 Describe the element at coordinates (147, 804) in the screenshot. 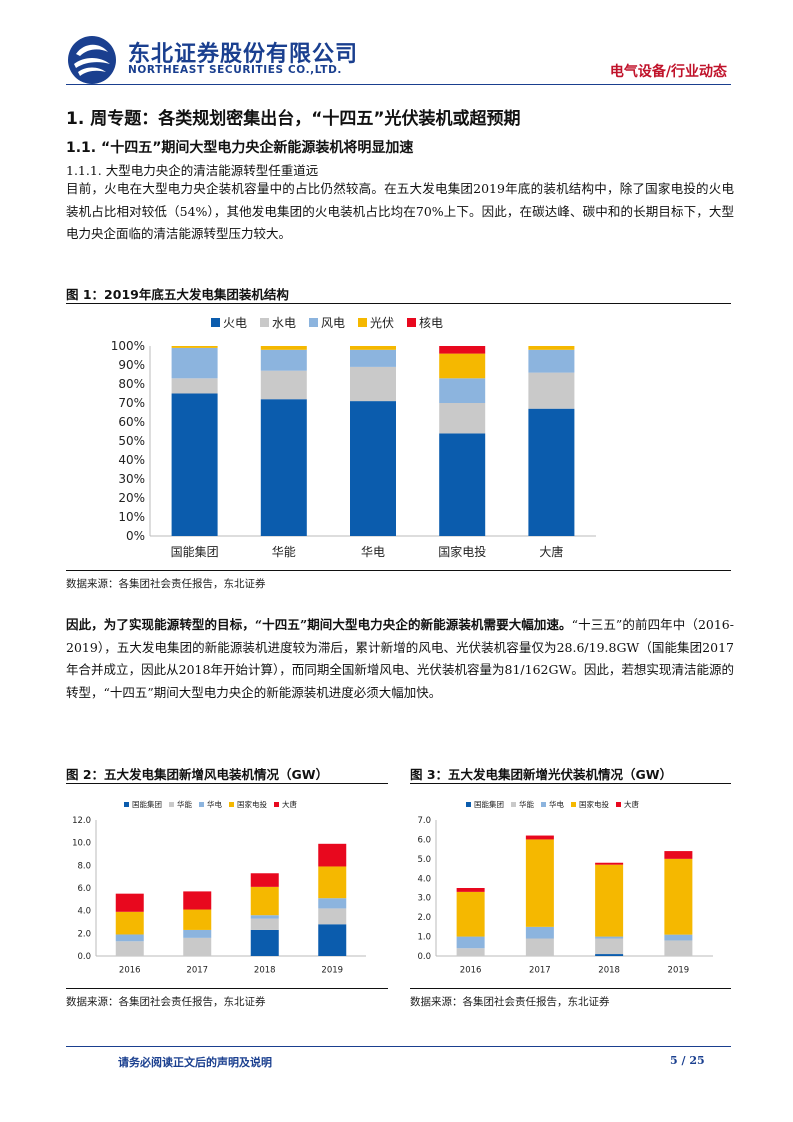

I see `legend-label-0: 国能集团` at that location.